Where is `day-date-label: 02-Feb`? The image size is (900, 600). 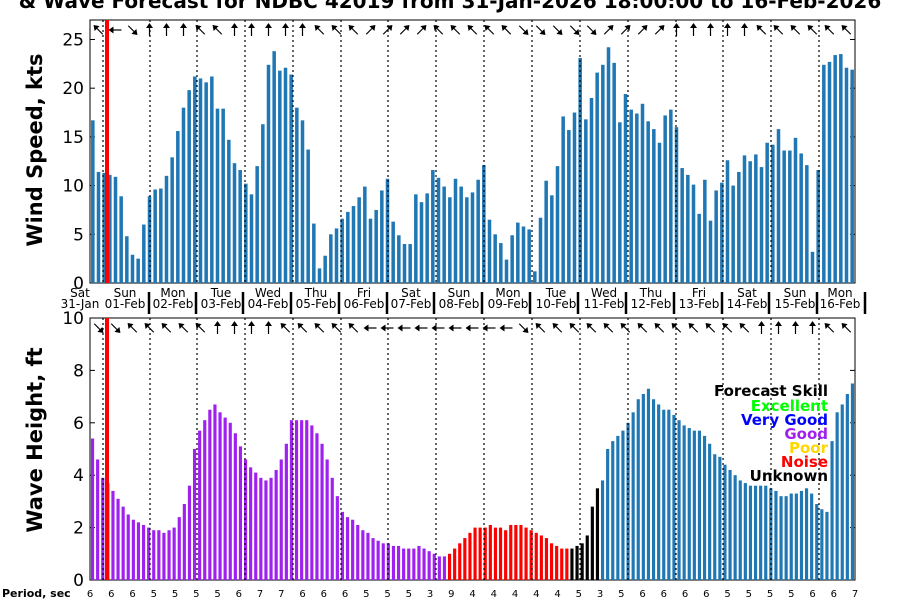
day-date-label: 02-Feb is located at coordinates (173, 304).